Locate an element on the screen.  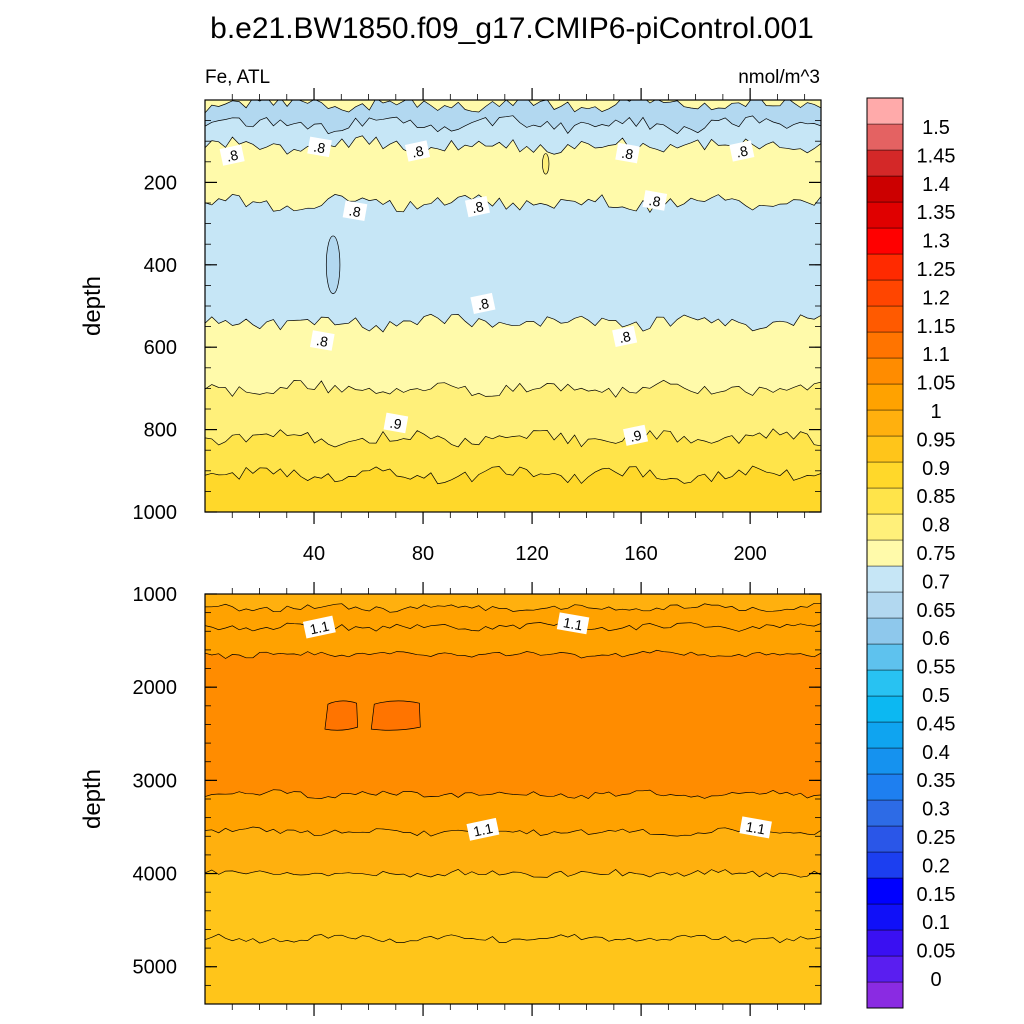
colorbar-label: 0.45 is located at coordinates (936, 724).